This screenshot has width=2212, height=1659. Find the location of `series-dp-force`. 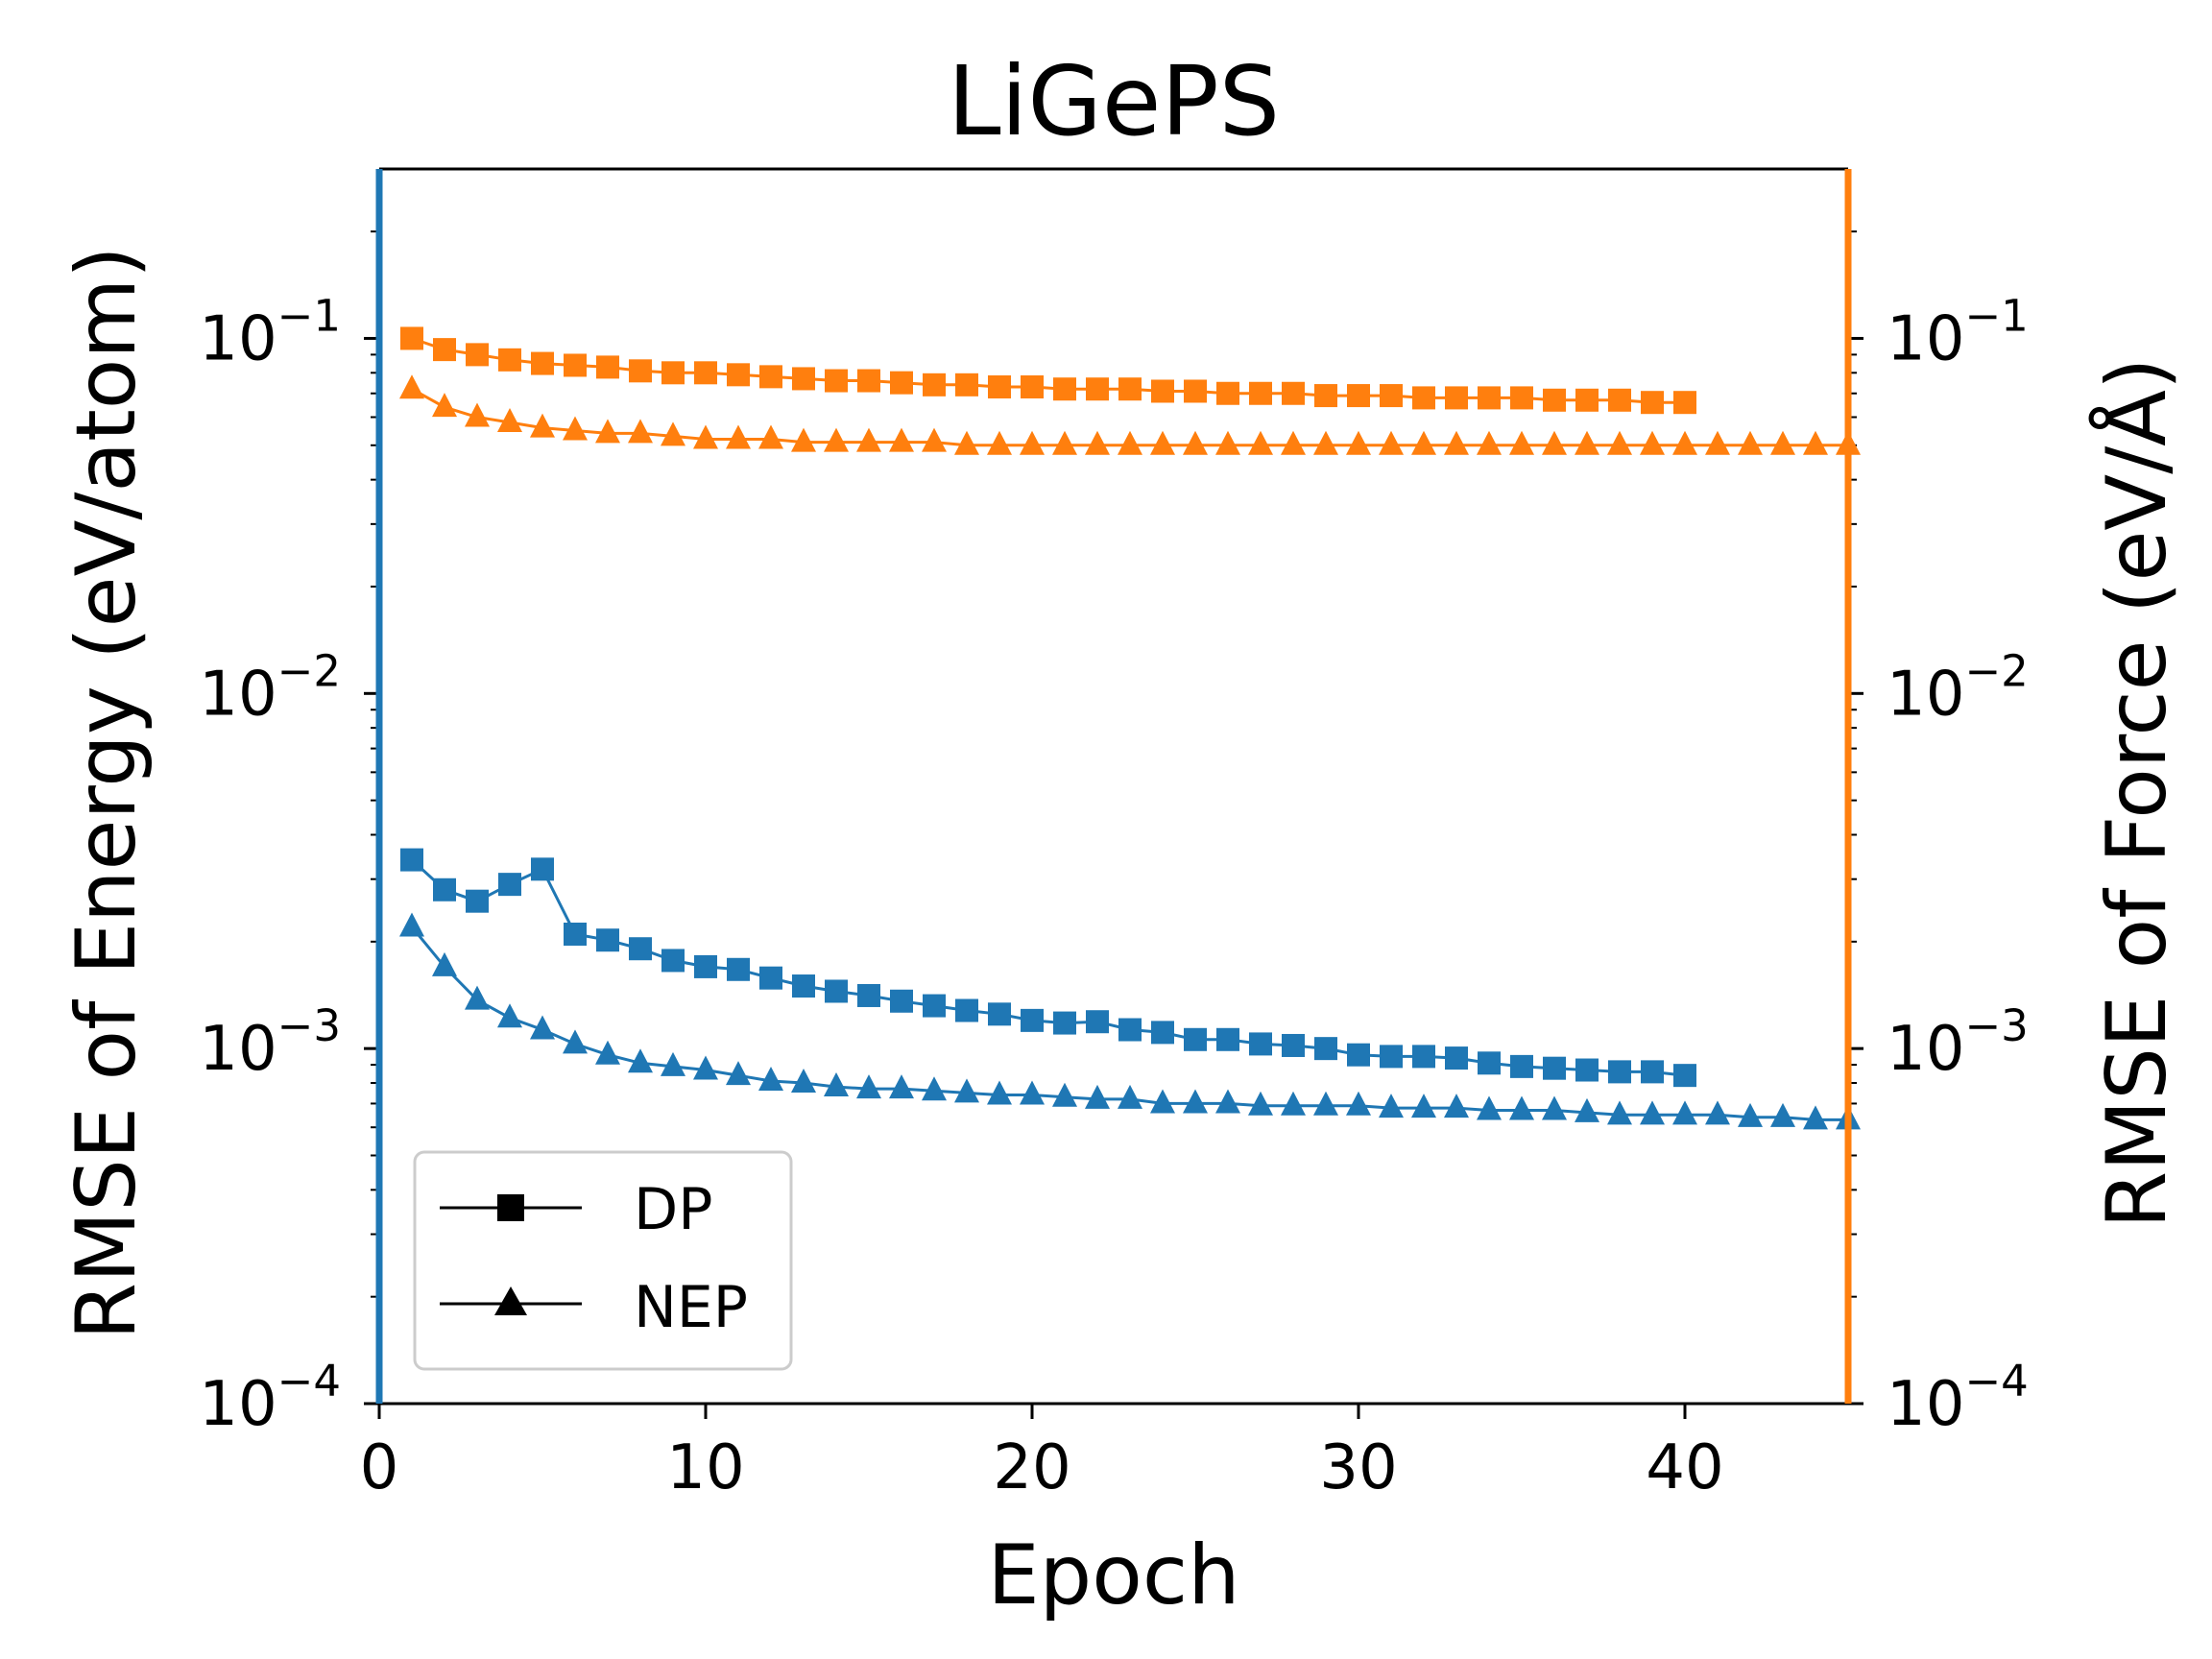

series-dp-force is located at coordinates (1048, 371).